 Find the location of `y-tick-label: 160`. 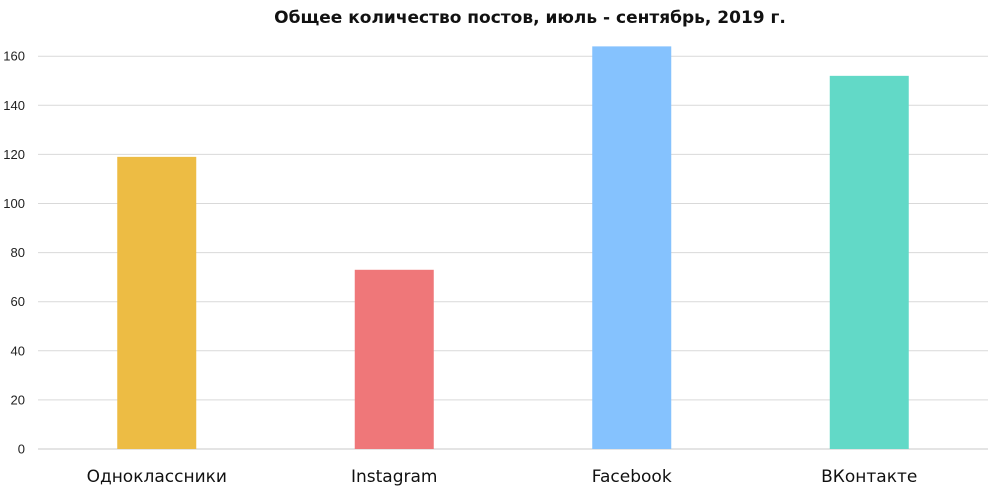

y-tick-label: 160 is located at coordinates (14, 56).